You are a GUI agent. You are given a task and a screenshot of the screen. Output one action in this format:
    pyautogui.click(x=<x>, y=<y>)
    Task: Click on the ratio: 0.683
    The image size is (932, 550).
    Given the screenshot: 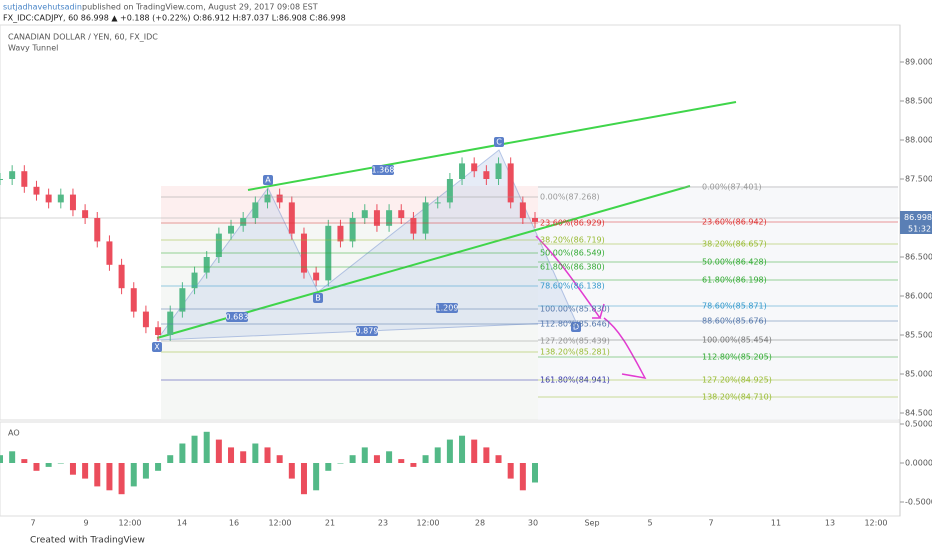 What is the action you would take?
    pyautogui.click(x=237, y=317)
    